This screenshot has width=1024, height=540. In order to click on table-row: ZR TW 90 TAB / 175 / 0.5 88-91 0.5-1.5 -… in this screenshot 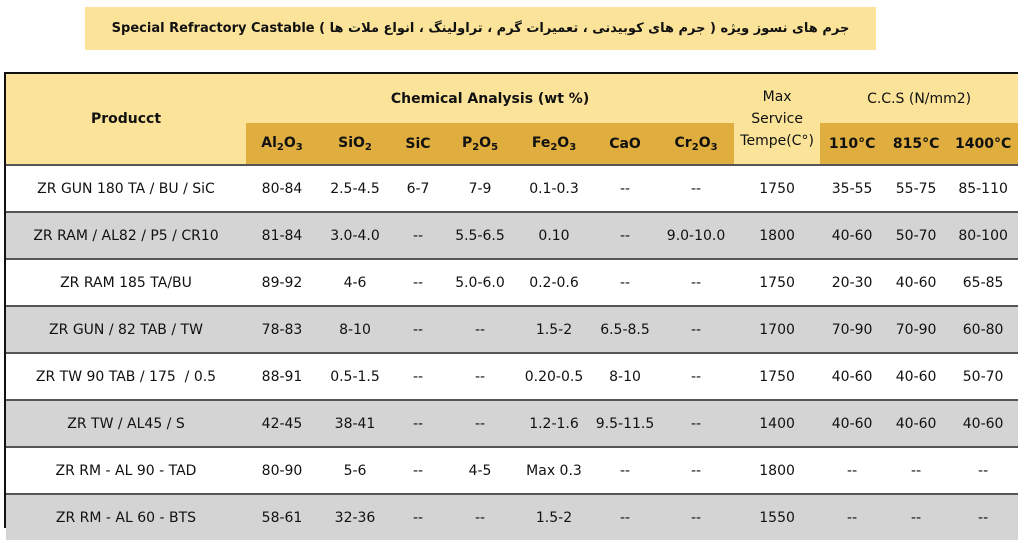, I will do `click(512, 376)`.